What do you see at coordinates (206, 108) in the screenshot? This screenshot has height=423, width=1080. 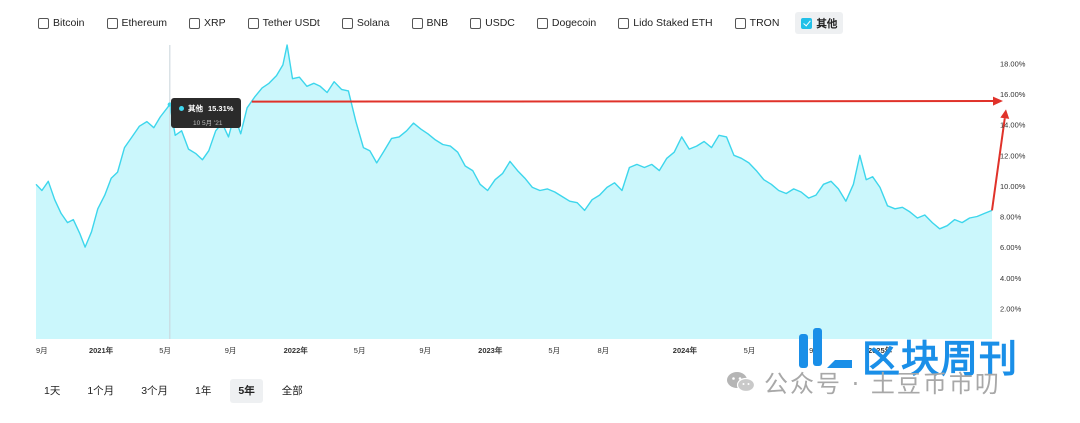 I see `tooltip-value-row: 其他 15.31%` at bounding box center [206, 108].